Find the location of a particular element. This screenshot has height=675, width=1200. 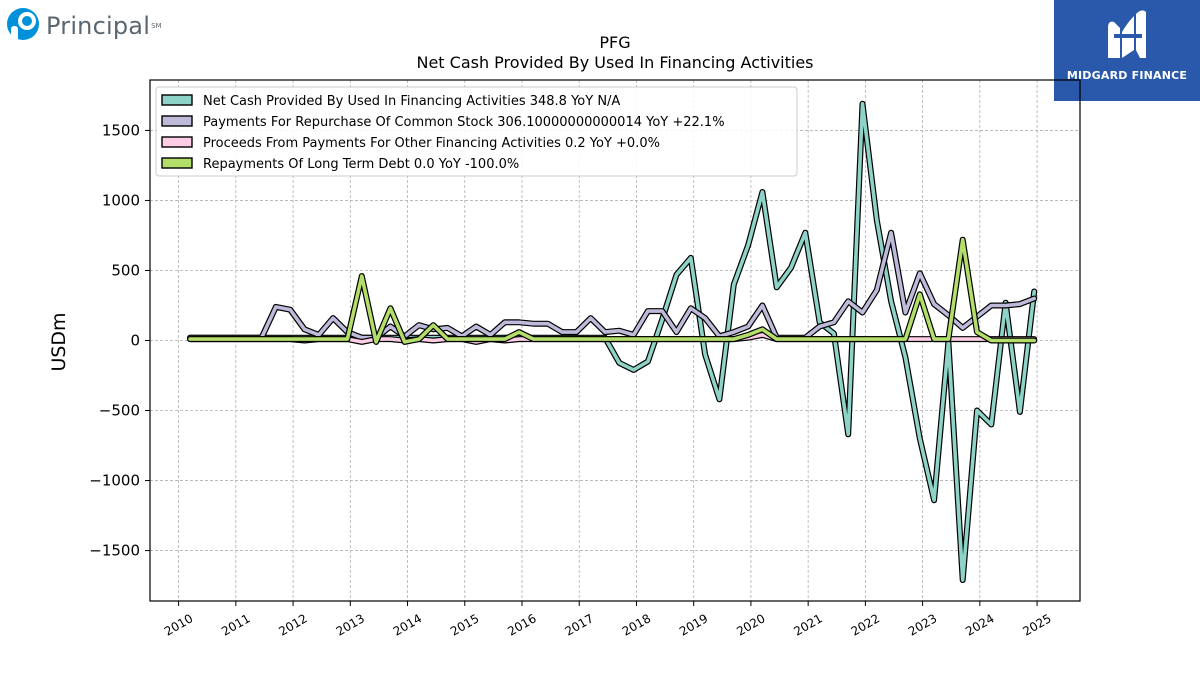

midgard-finance-logo: MIDGARD FINANCE is located at coordinates (1127, 50).